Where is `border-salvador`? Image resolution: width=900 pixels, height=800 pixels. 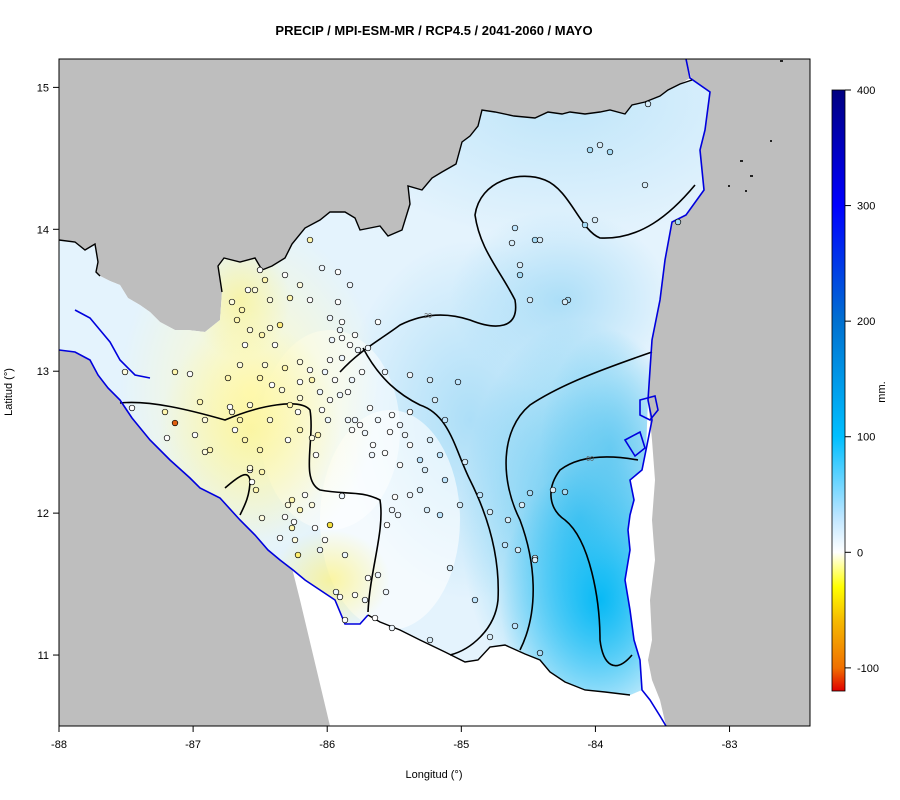
border-salvador is located at coordinates (80, 258).